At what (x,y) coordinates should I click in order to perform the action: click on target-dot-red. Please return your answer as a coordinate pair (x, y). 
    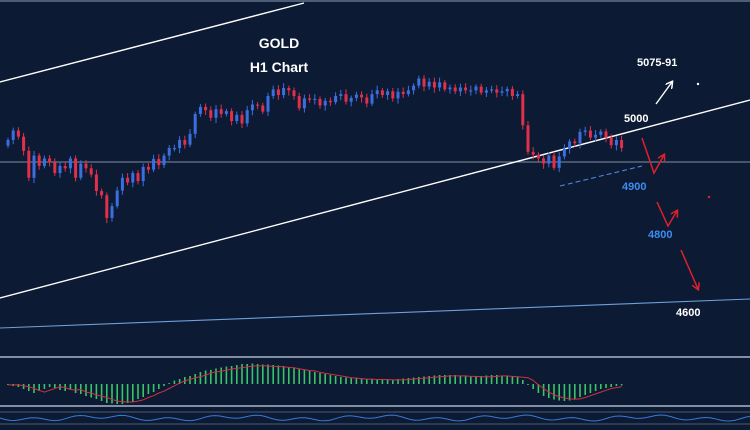
    Looking at the image, I should click on (709, 197).